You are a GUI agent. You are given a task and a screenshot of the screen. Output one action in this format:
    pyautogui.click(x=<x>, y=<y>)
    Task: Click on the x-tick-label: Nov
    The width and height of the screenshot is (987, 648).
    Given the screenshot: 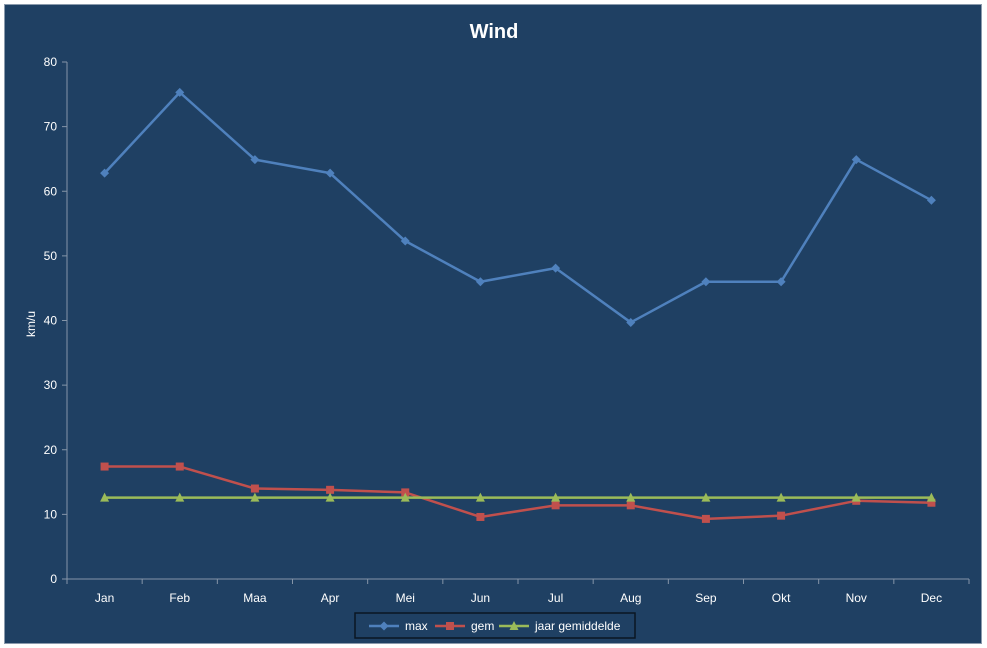 What is the action you would take?
    pyautogui.click(x=856, y=598)
    